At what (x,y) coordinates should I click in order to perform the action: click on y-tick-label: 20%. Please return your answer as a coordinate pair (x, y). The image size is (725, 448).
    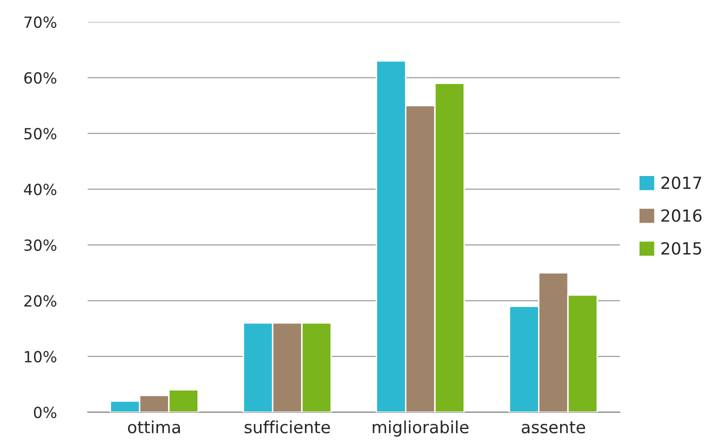
    Looking at the image, I should click on (40, 301).